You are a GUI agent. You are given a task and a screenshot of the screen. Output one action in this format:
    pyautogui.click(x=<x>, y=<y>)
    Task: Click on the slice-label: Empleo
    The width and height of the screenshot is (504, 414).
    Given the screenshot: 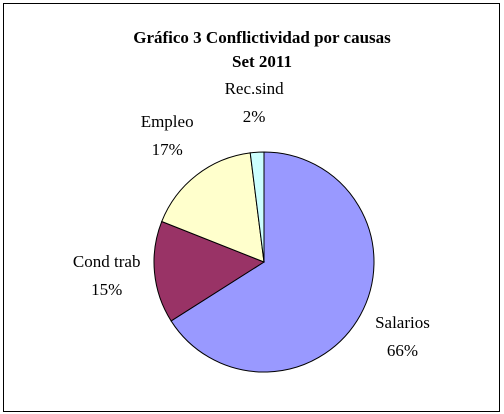 What is the action you would take?
    pyautogui.click(x=167, y=121)
    